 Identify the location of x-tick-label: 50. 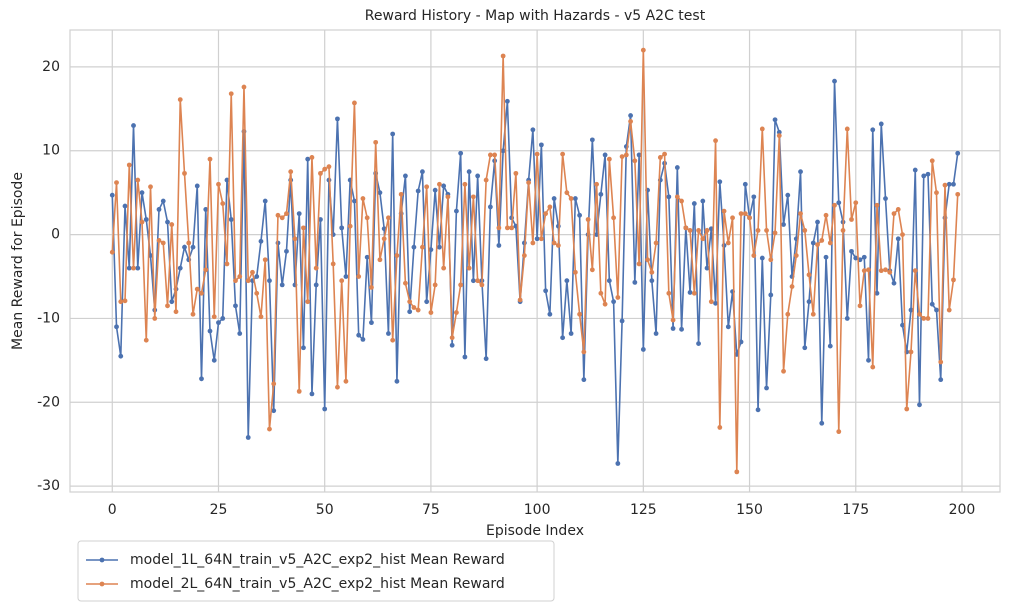
(325, 510).